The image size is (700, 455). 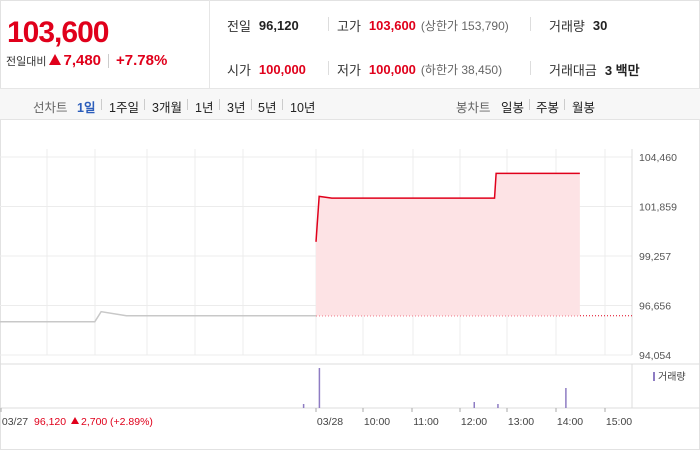 I want to click on stat-value: 96,120, so click(x=278, y=25).